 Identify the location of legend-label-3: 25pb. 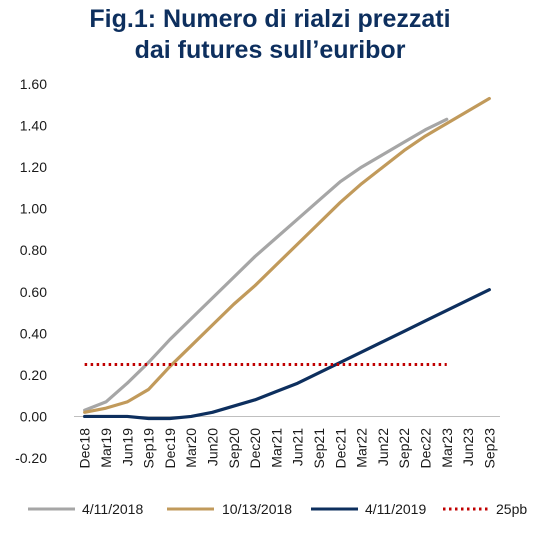
(511, 509).